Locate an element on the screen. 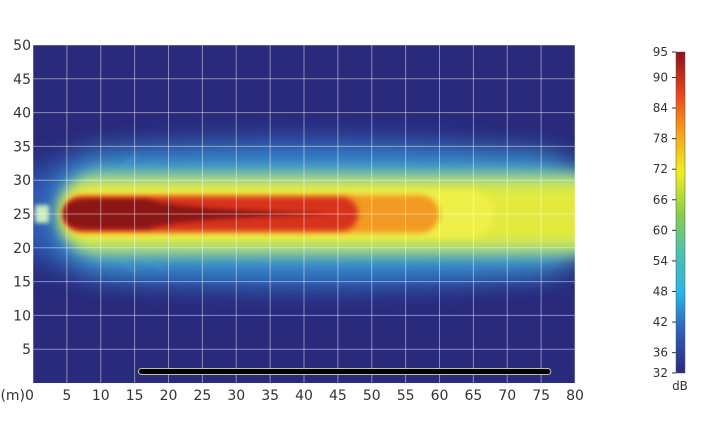 The height and width of the screenshot is (447, 703). x-tick-label: 60 is located at coordinates (440, 396).